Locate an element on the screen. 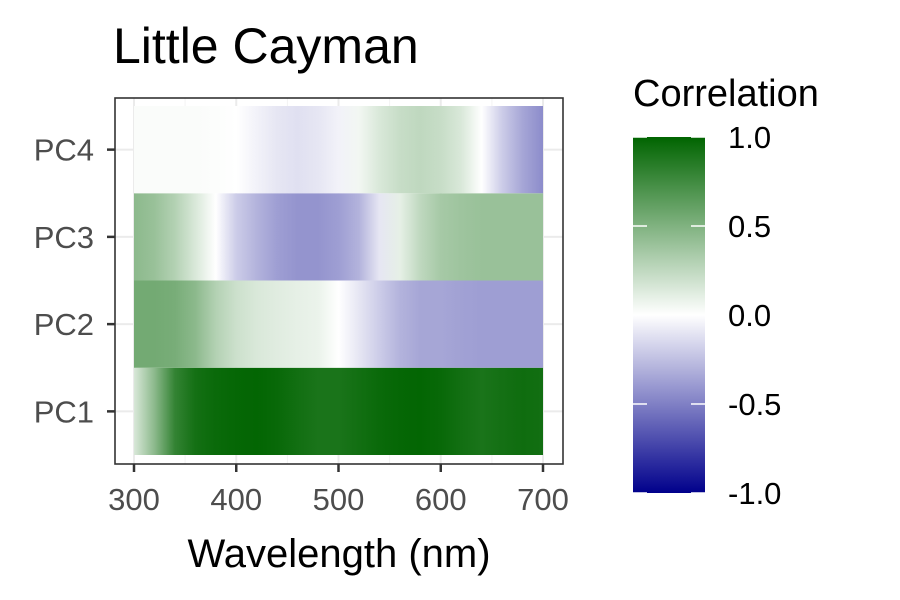 The image size is (900, 600). x-axis: 300 400 500 600 700 is located at coordinates (338, 490).